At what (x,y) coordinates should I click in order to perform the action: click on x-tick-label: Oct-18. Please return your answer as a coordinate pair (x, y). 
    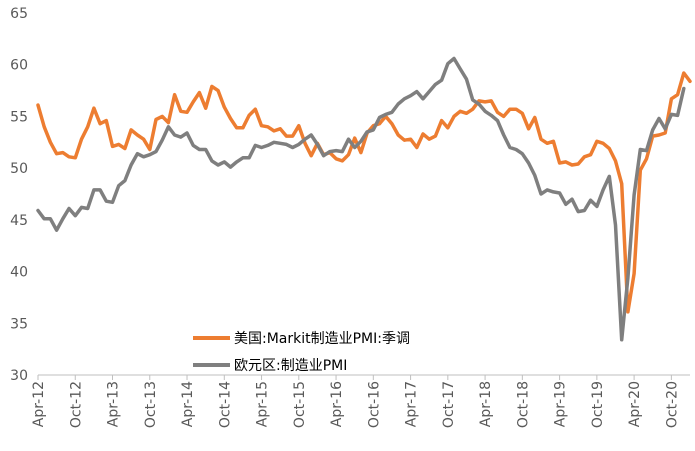
    Looking at the image, I should click on (523, 404).